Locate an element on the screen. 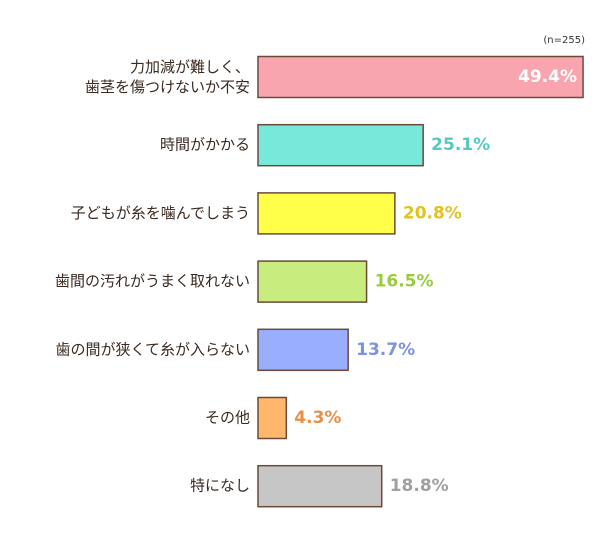 Image resolution: width=600 pixels, height=550 pixels. value-label: 16.5% is located at coordinates (404, 282).